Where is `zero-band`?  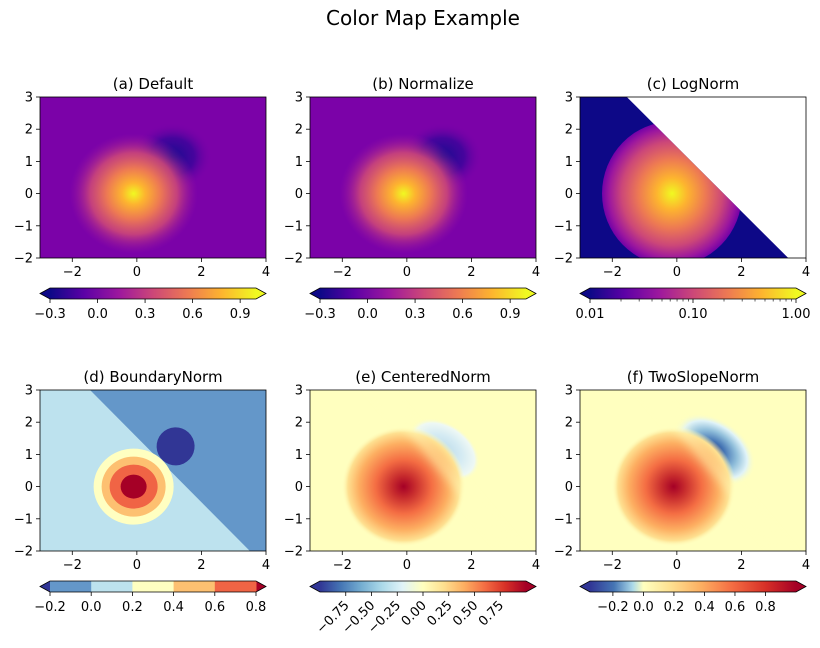
zero-band is located at coordinates (445, 470).